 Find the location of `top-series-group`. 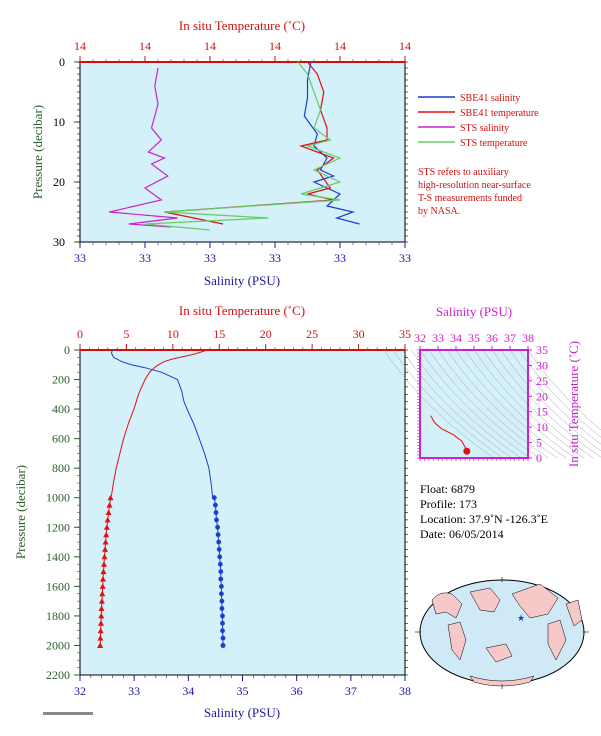

top-series-group is located at coordinates (234, 146).